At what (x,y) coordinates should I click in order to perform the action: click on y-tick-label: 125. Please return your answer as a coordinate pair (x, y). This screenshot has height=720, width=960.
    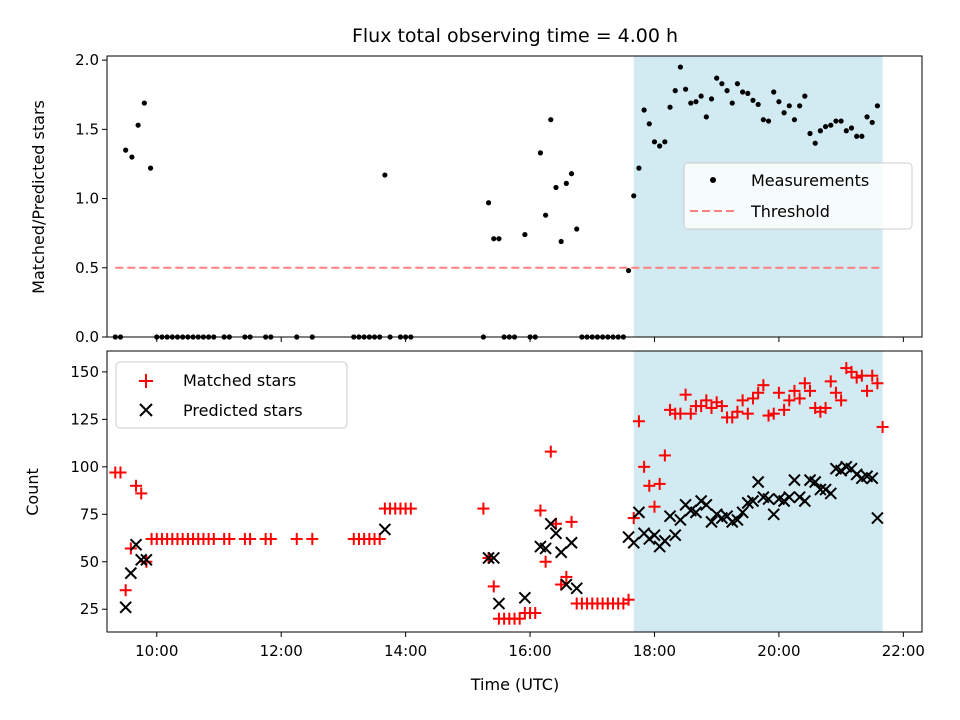
    Looking at the image, I should click on (84, 419).